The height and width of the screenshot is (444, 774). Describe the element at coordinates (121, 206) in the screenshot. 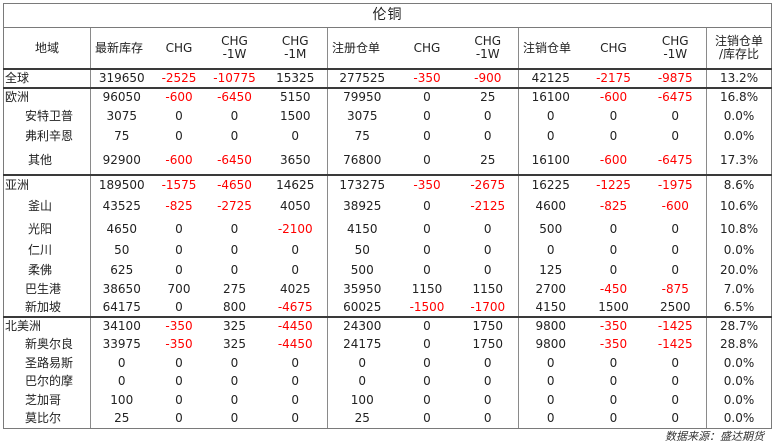

I see `cell-latest-stock: 43525` at that location.